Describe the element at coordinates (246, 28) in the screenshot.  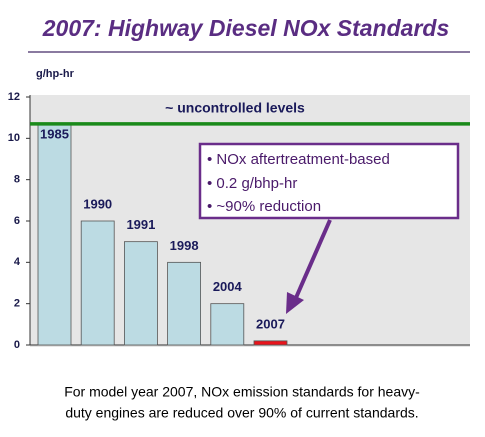
I see `chart-title: 2007: Highway Diesel NOx Standards` at that location.